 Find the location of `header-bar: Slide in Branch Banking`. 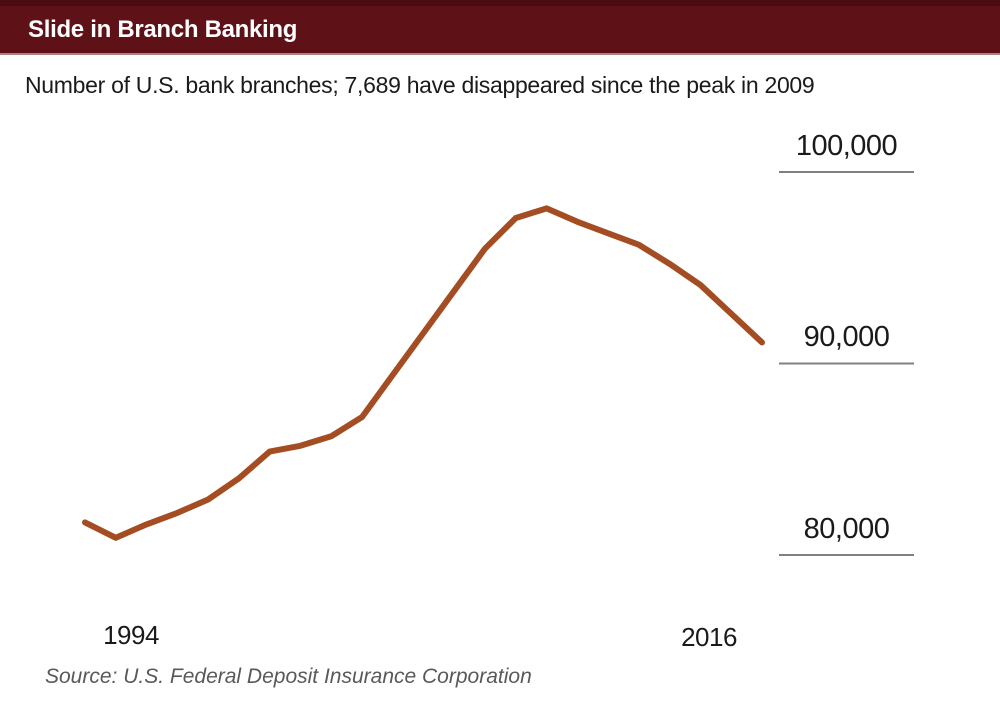

header-bar: Slide in Branch Banking is located at coordinates (500, 27).